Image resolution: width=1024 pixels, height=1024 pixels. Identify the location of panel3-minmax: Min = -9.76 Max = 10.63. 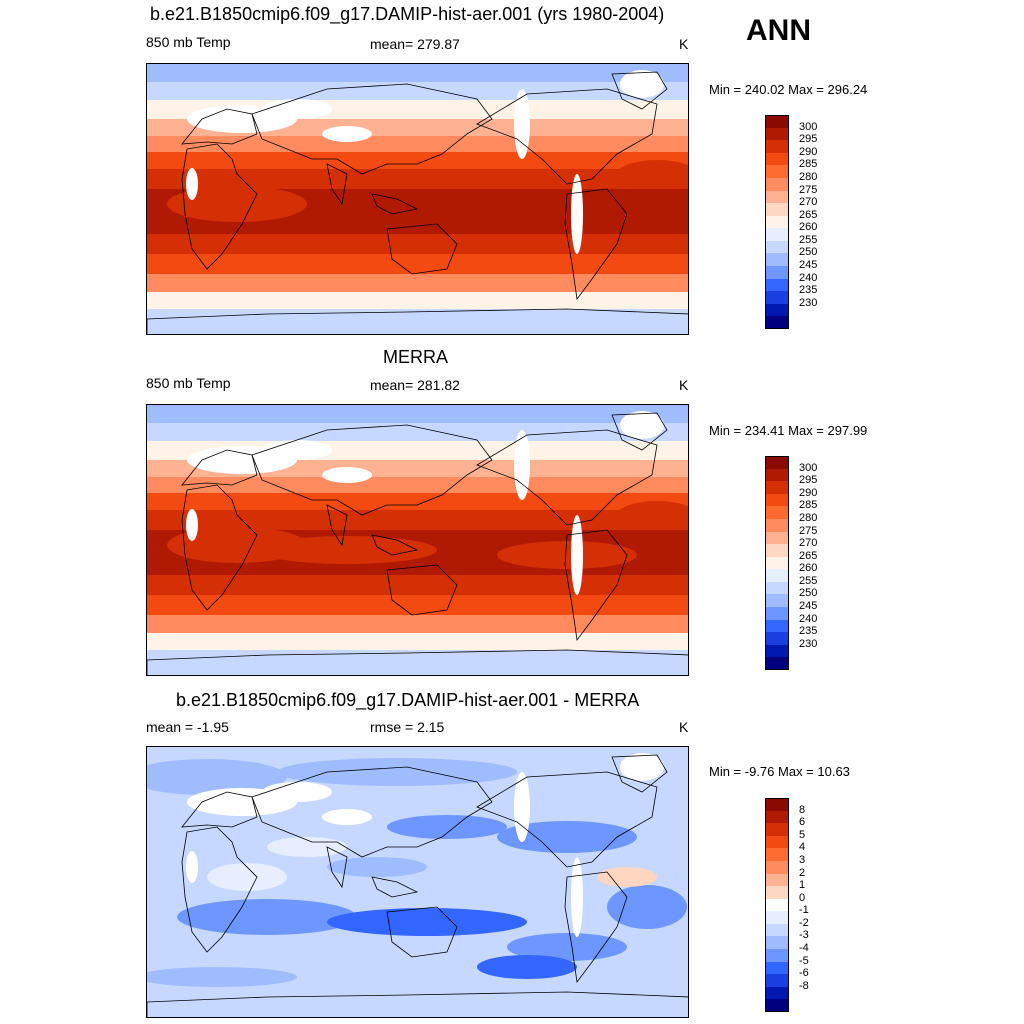
(779, 771).